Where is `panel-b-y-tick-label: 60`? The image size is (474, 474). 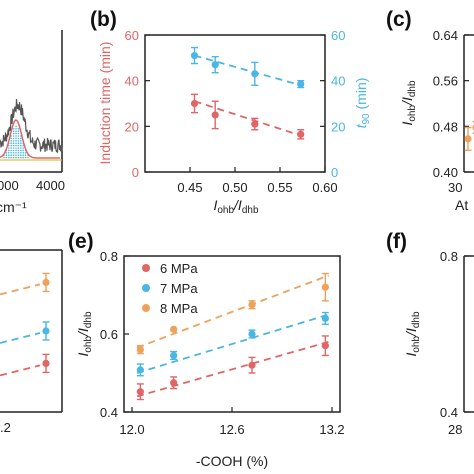 panel-b-y-tick-label: 60 is located at coordinates (132, 35).